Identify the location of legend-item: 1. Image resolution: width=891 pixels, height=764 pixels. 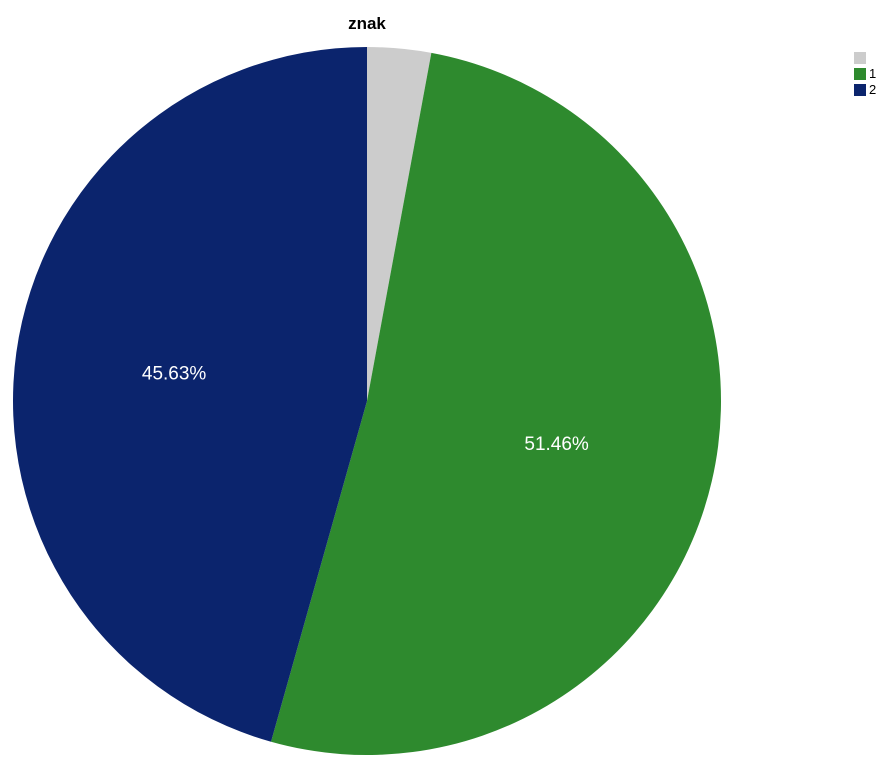
(865, 74).